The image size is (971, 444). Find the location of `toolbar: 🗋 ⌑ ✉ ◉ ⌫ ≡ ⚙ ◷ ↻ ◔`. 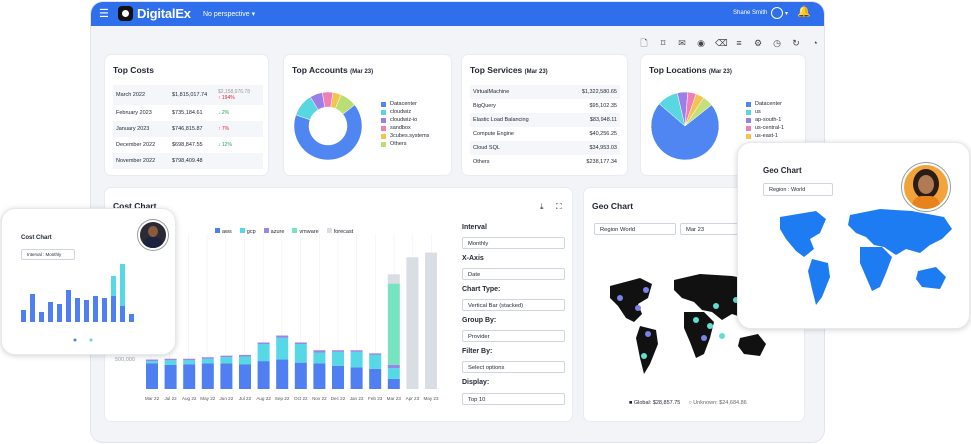

toolbar: 🗋 ⌑ ✉ ◉ ⌫ ≡ ⚙ ◷ ↻ ◔ is located at coordinates (729, 43).